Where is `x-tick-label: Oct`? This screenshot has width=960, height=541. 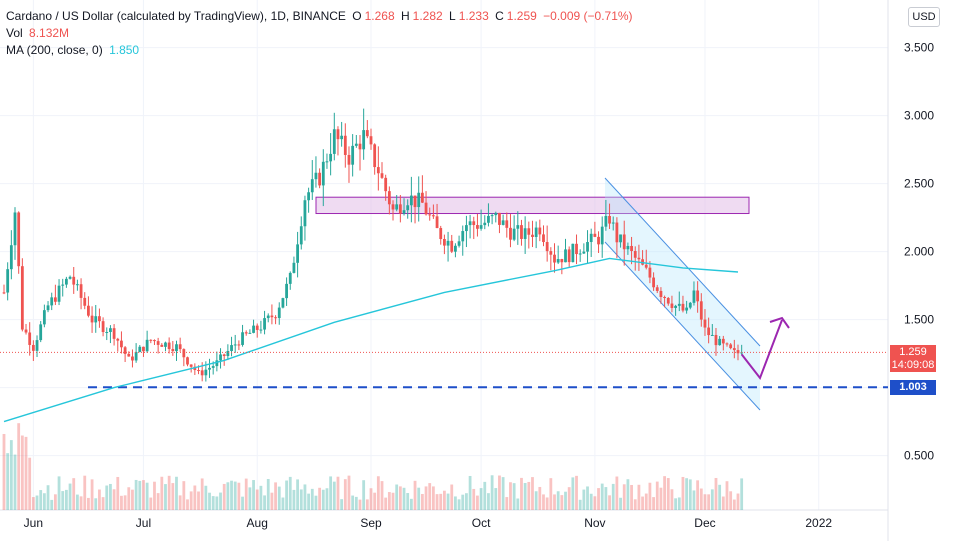 x-tick-label: Oct is located at coordinates (481, 523).